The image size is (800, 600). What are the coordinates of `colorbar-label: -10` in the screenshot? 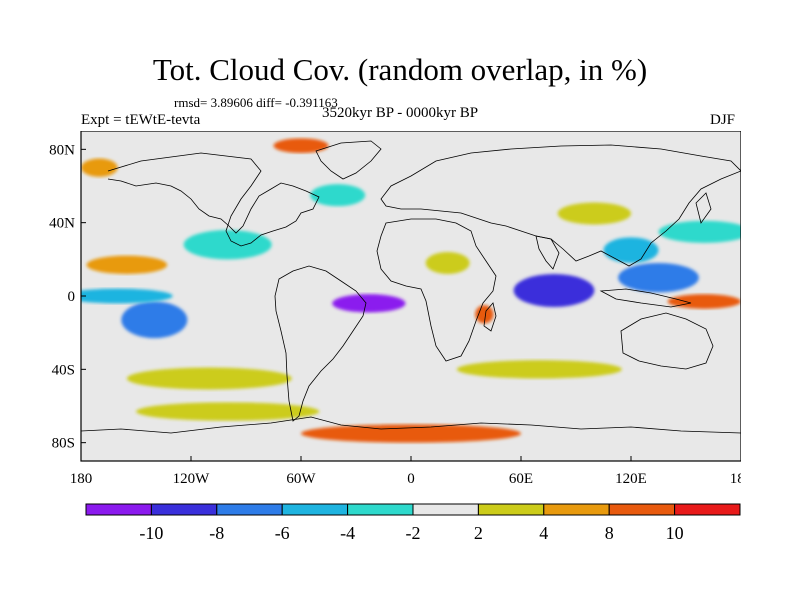 It's located at (151, 533).